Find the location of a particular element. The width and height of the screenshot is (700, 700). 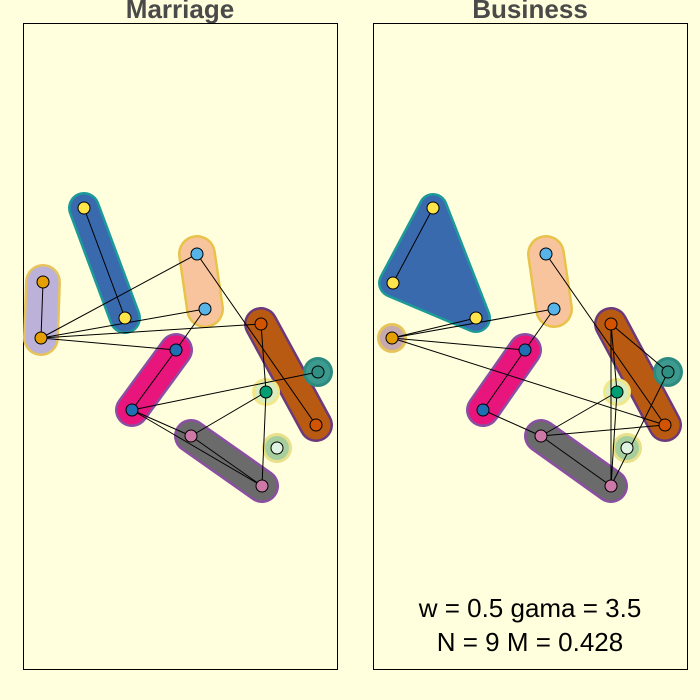

hull-peach-inner is located at coordinates (201, 281).